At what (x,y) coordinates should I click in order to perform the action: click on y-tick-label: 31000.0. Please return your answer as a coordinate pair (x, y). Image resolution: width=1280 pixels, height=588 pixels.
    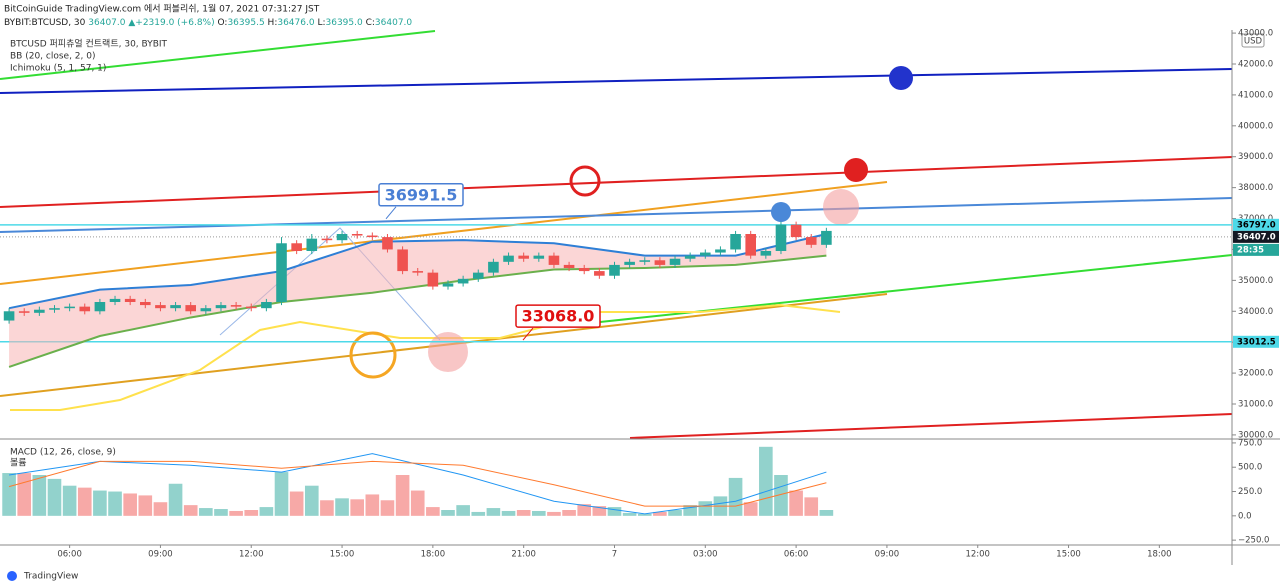
    Looking at the image, I should click on (1255, 405).